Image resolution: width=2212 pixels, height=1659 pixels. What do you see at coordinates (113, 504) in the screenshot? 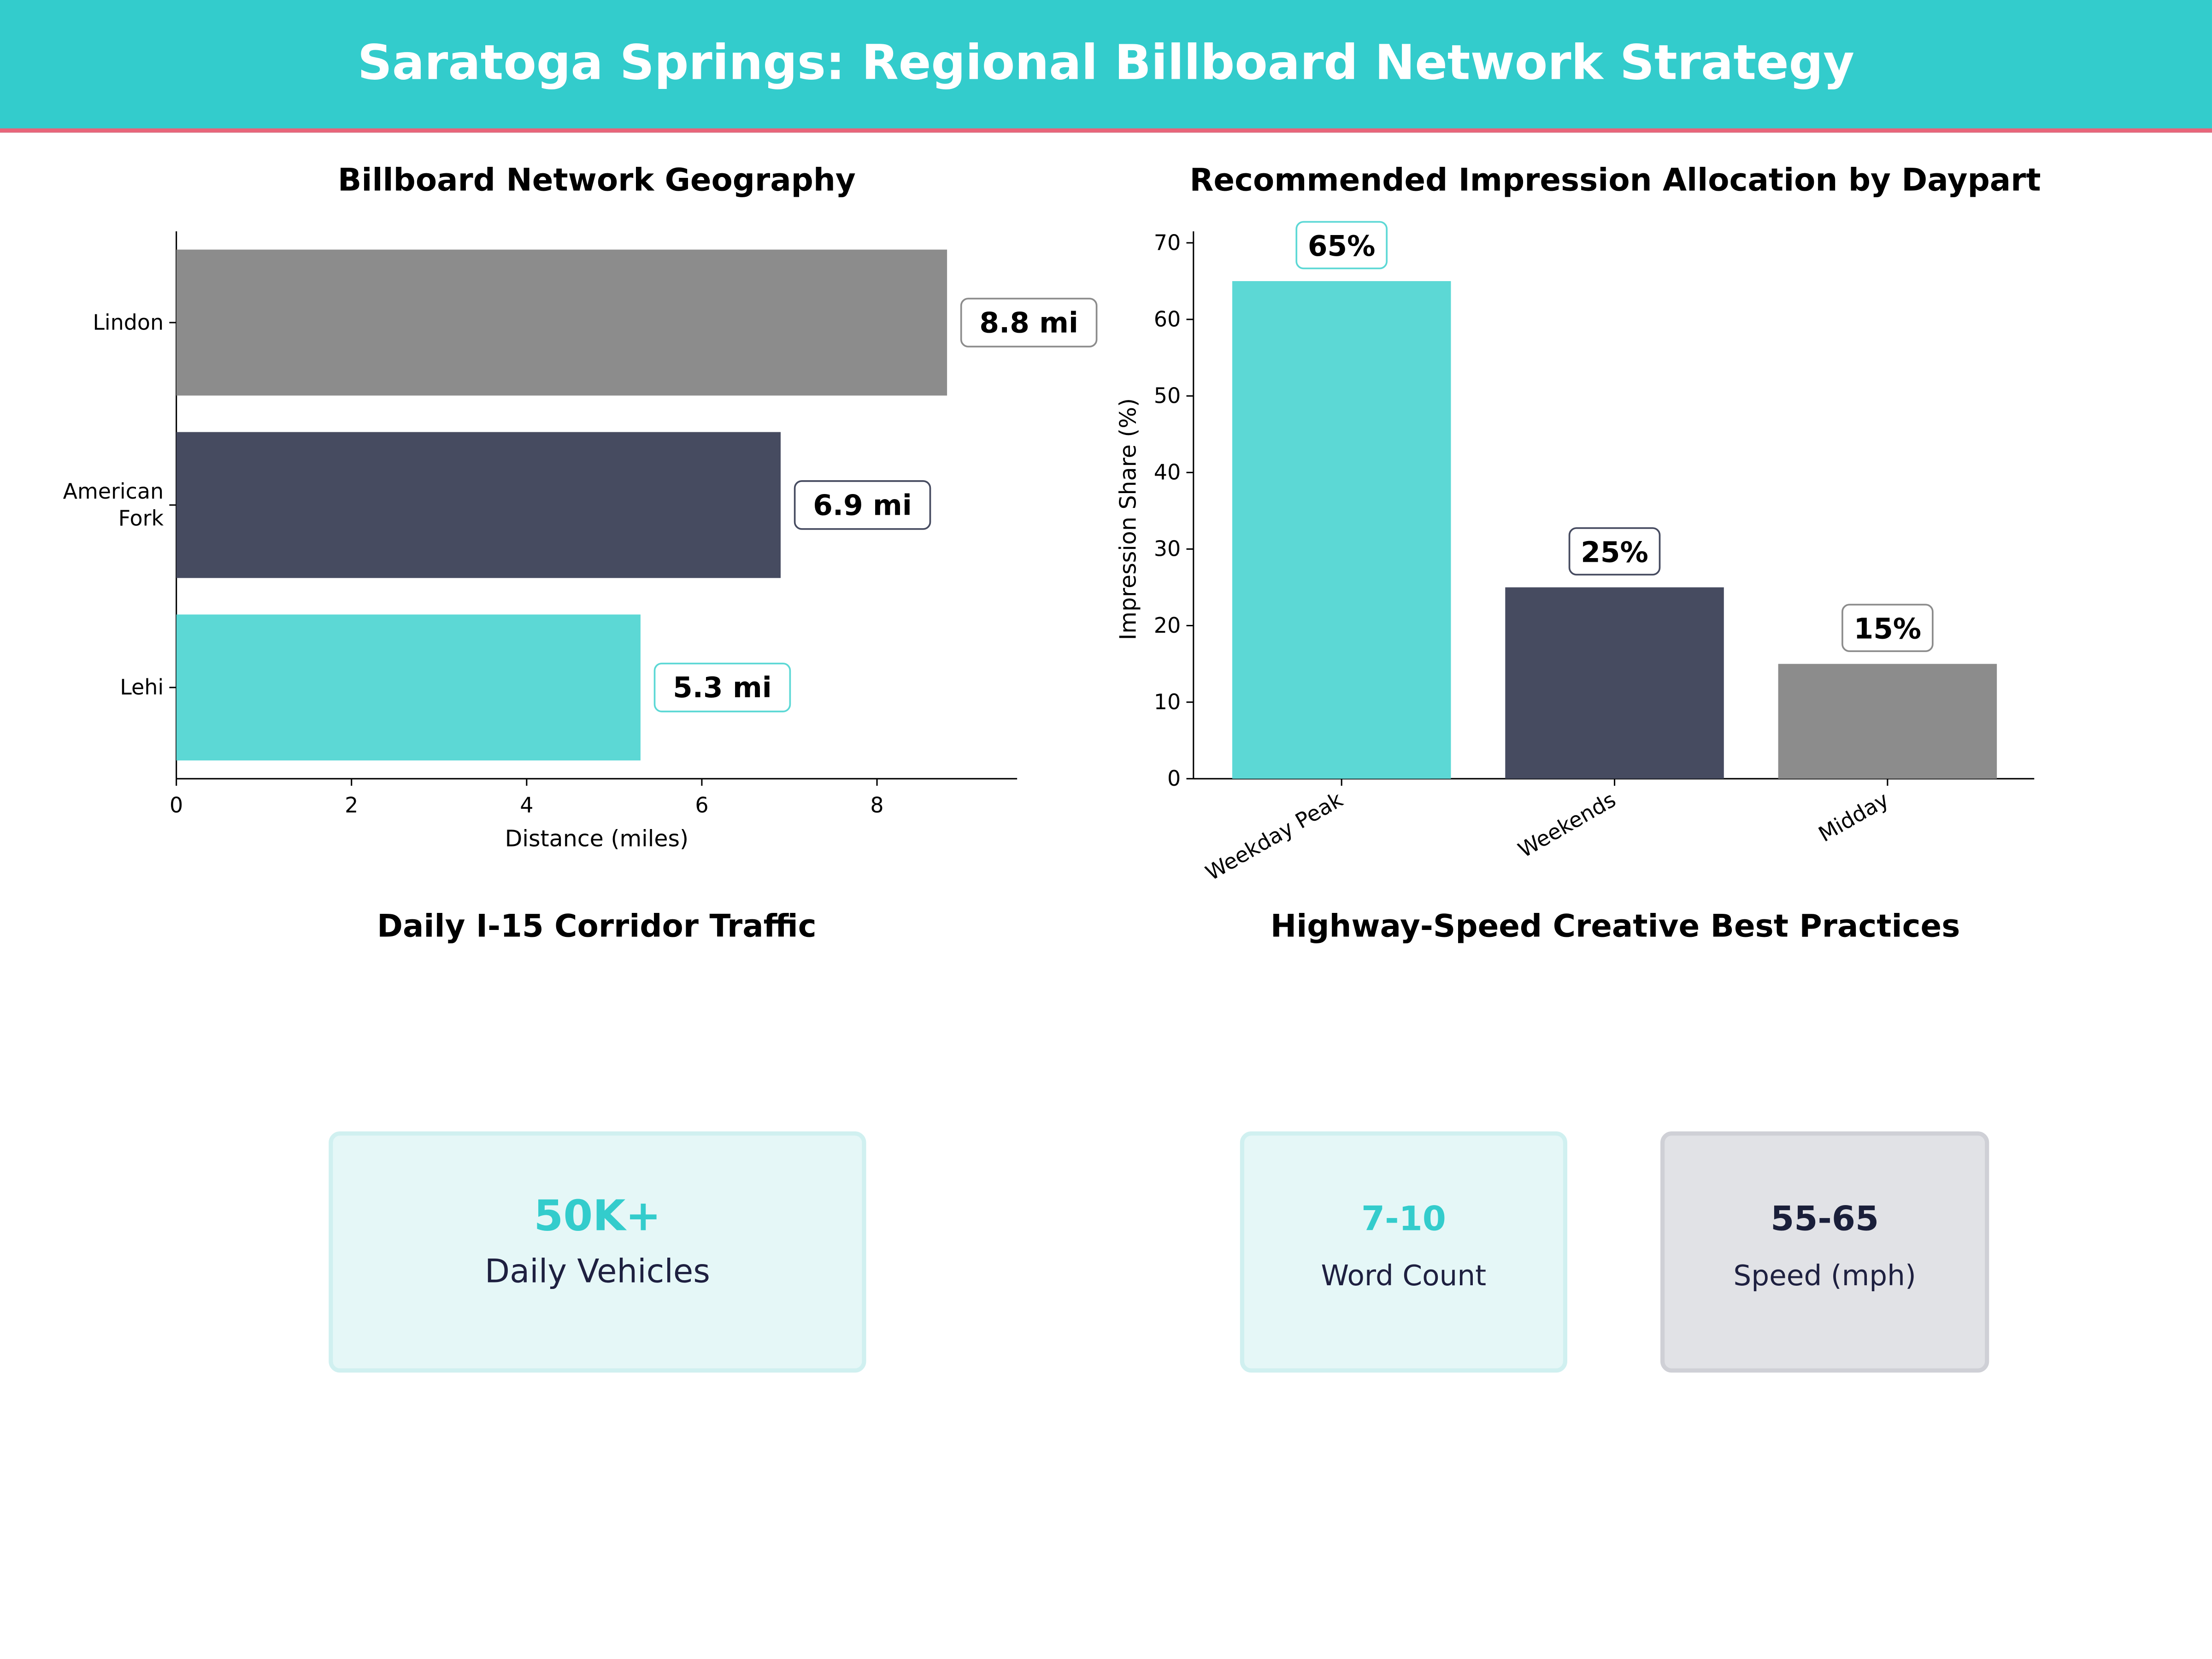
I see `y-tick-label: American Fork` at bounding box center [113, 504].